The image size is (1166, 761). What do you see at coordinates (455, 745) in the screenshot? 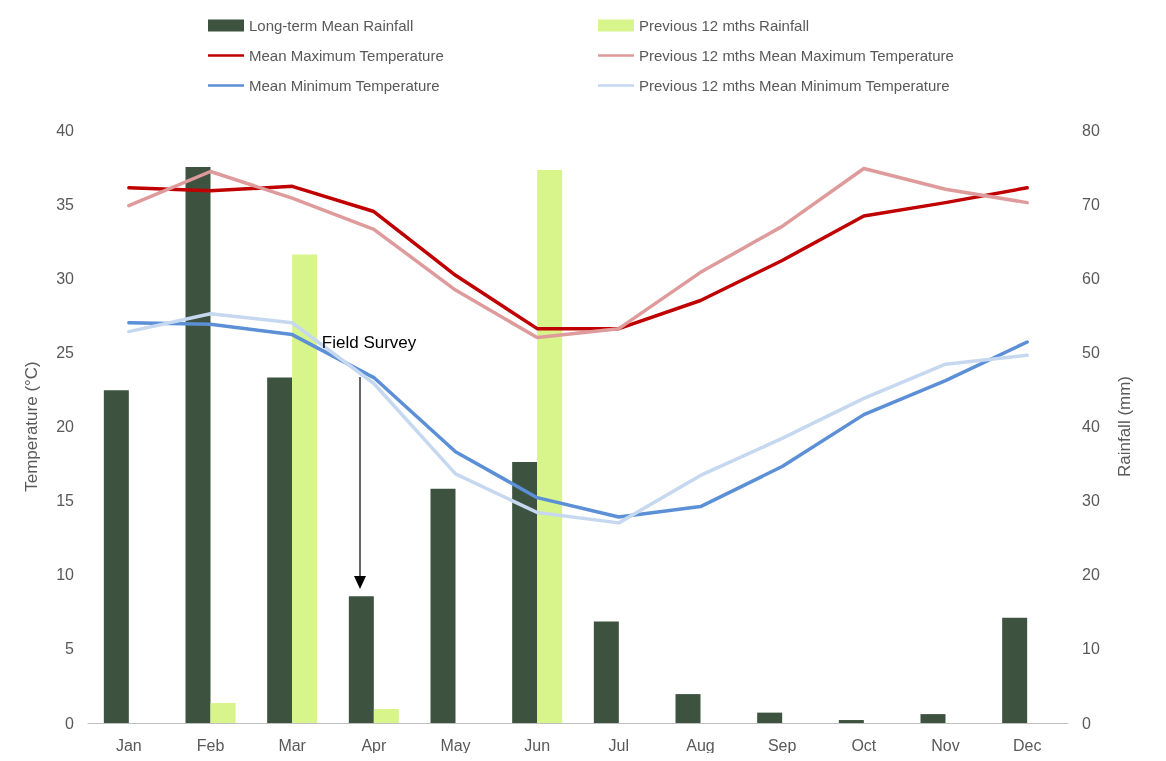
I see `x-tick-label: May` at bounding box center [455, 745].